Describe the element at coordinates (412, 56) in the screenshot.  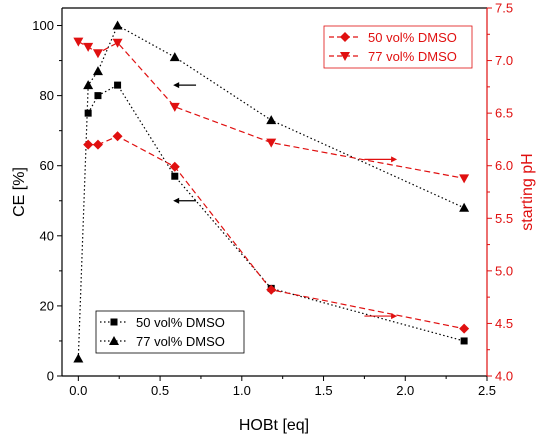
I see `legend-ph-label-77: 77 vol% DMSO` at that location.